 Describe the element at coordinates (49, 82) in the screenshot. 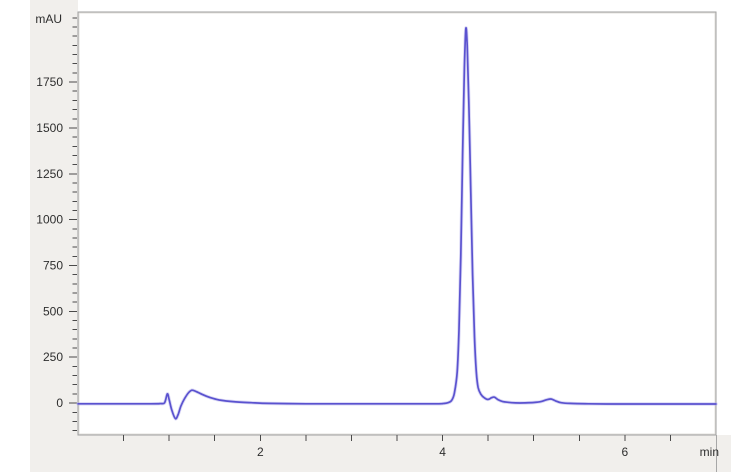

I see `y-tick-label: 1750` at that location.